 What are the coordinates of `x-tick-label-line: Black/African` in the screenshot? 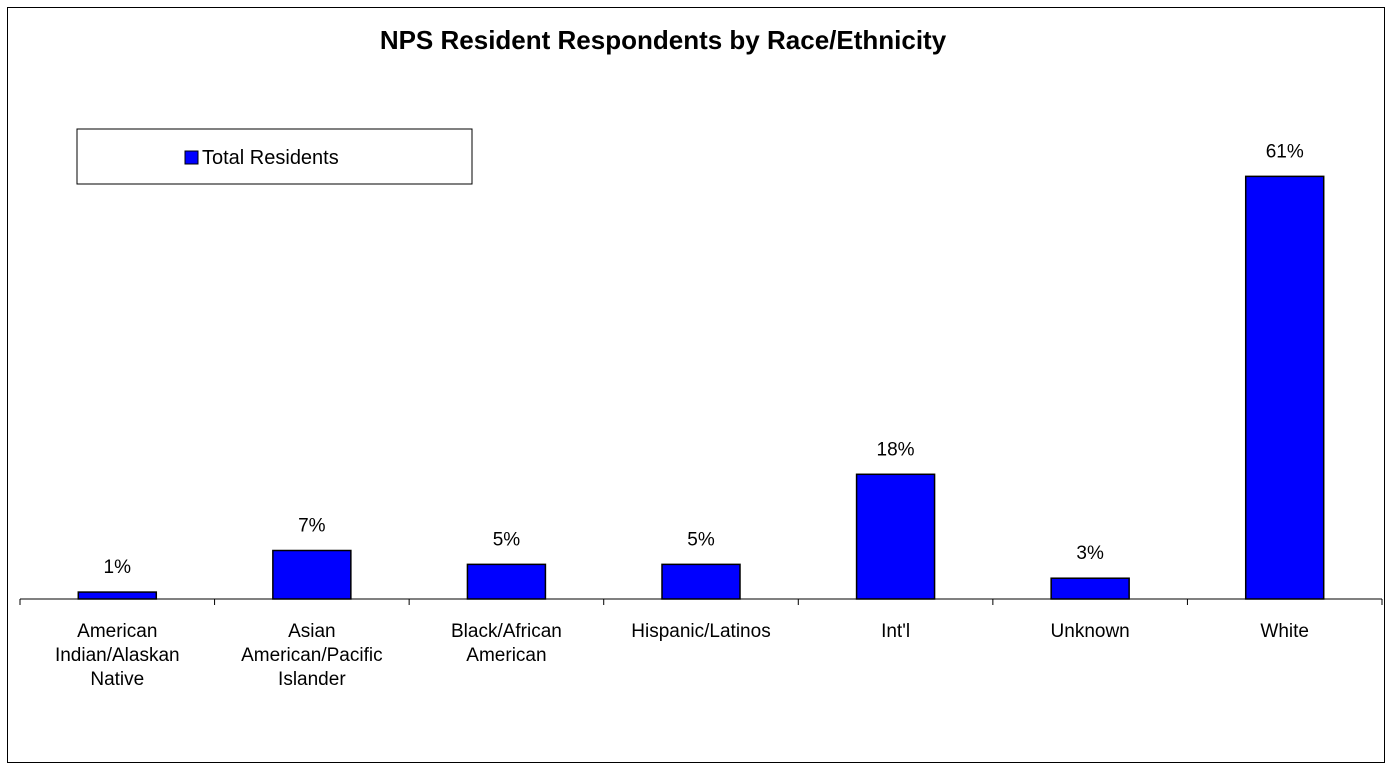 It's located at (506, 631).